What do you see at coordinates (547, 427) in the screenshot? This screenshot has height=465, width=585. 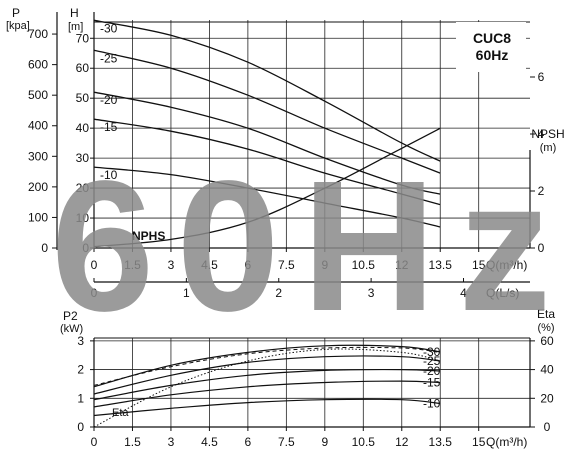 I see `eta-tick-label: 0` at bounding box center [547, 427].